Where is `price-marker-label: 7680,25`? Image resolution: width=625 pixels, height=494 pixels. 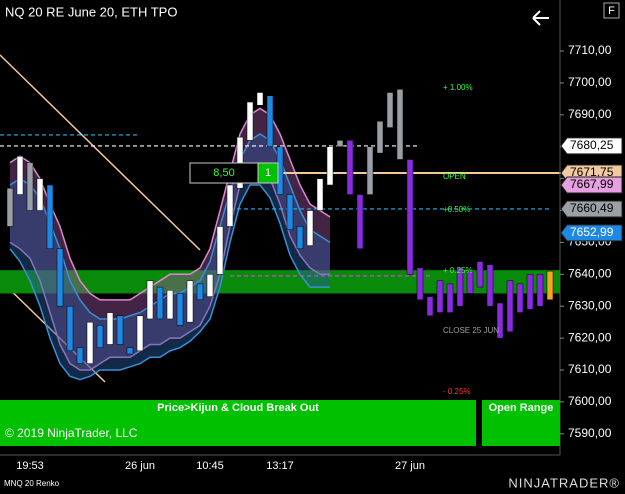
price-marker-label: 7680,25 is located at coordinates (592, 145).